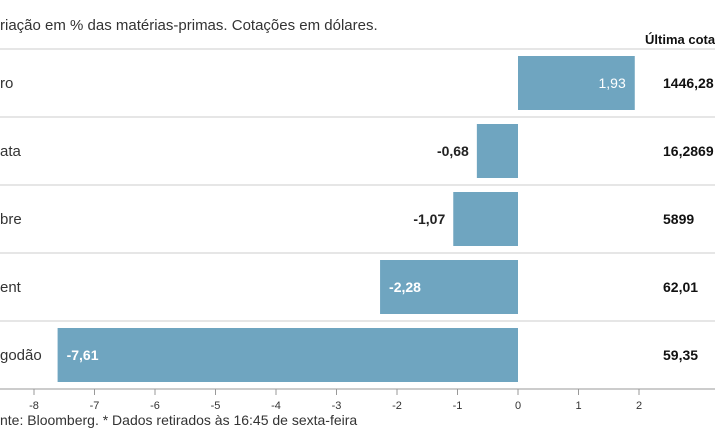 This screenshot has height=445, width=715. I want to click on x-tick-label: -5, so click(216, 406).